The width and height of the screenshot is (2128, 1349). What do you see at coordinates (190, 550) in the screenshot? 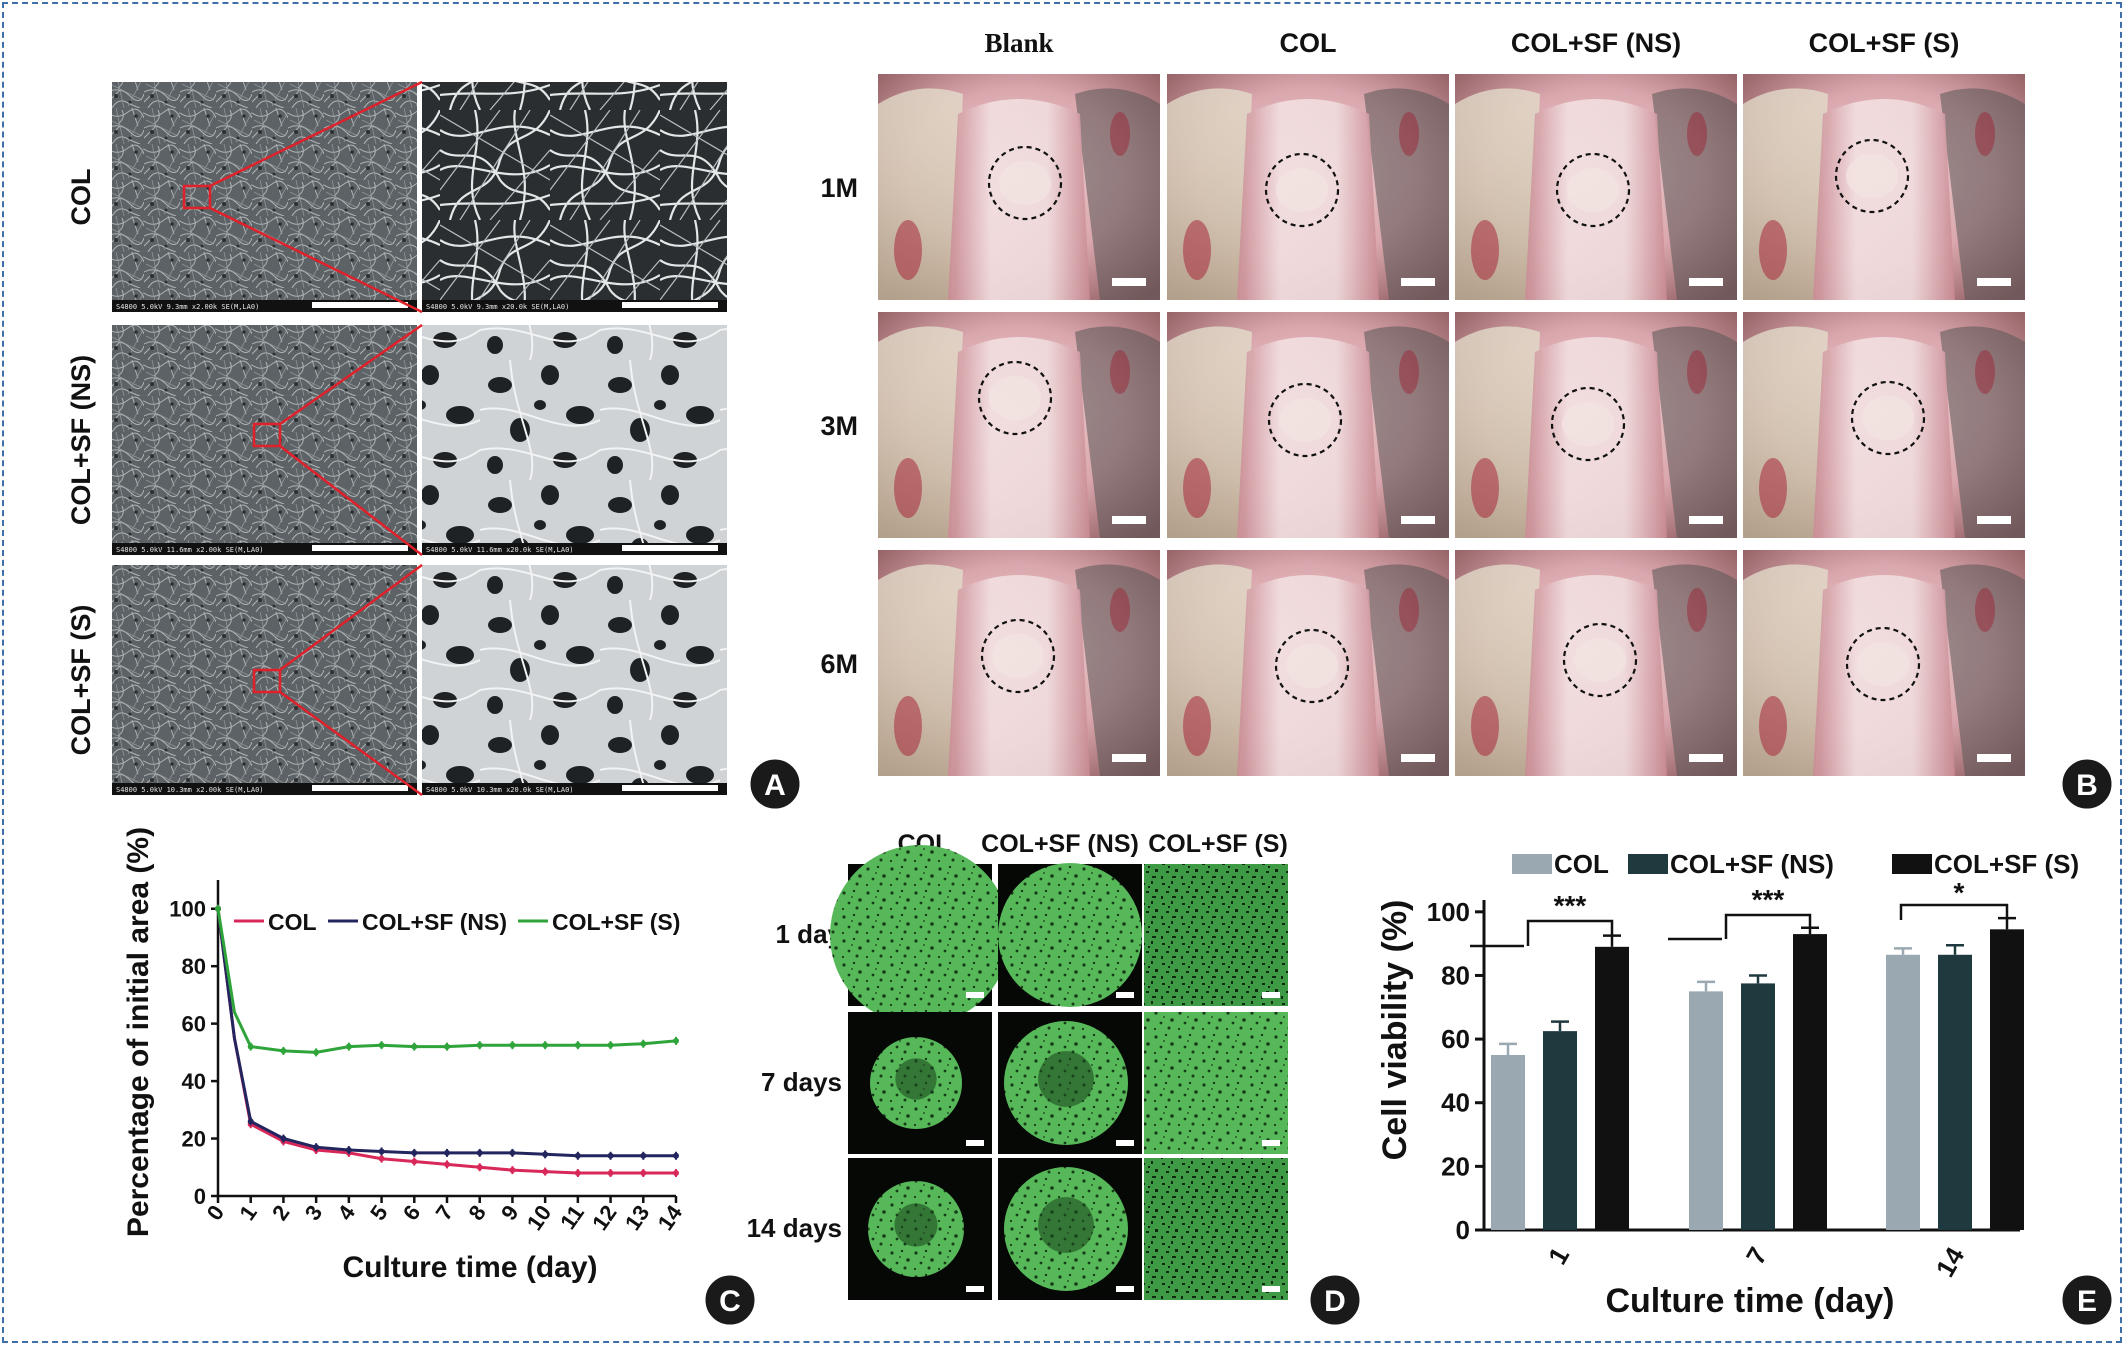
I see `panel-a-sem-caption-low: S4800 5.0kV 11.6mm x2.00k SE(M,LA0)` at bounding box center [190, 550].